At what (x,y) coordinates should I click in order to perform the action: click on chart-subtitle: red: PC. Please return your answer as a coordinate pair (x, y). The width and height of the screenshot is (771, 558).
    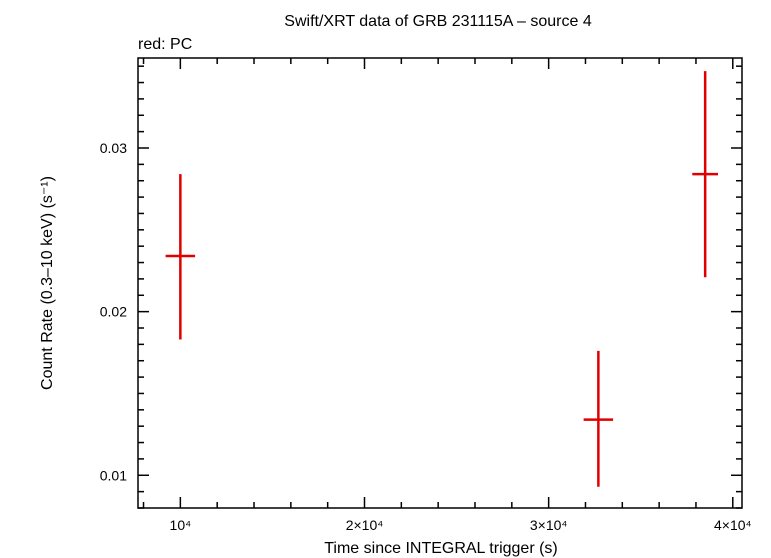
    Looking at the image, I should click on (165, 44).